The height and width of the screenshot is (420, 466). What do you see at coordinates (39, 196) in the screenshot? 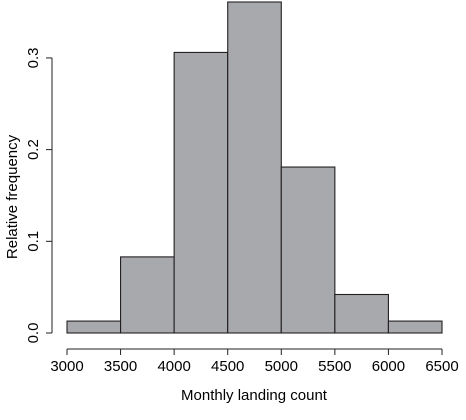
I see `y-axis: 0.0 0.1 0.2 0.3` at bounding box center [39, 196].